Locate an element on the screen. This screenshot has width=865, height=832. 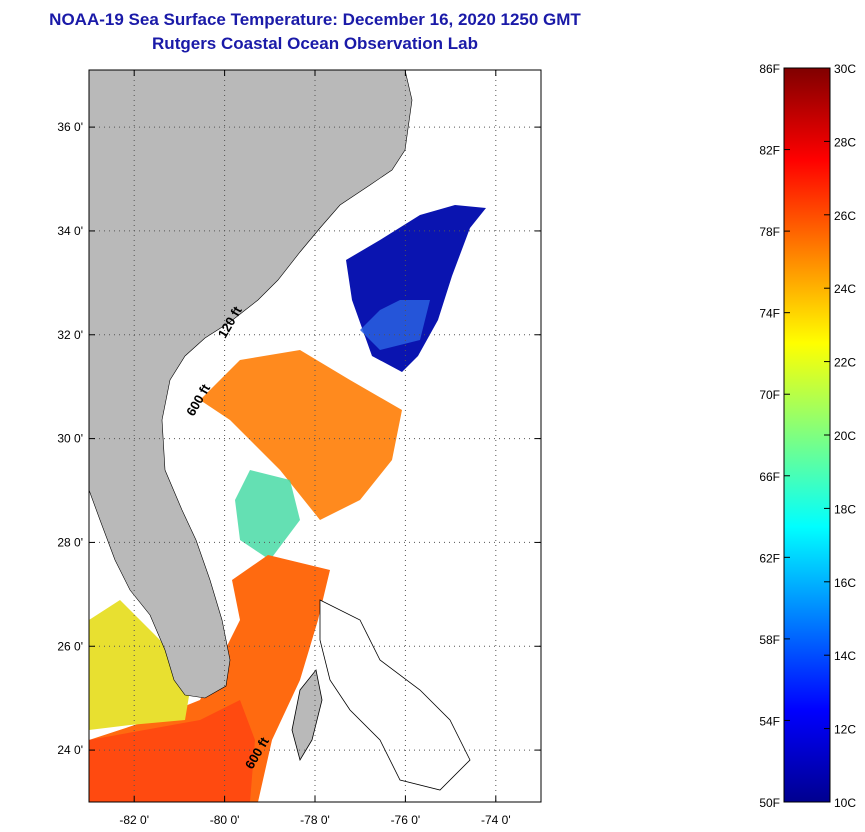
colorbar-c-label: 14C is located at coordinates (845, 656).